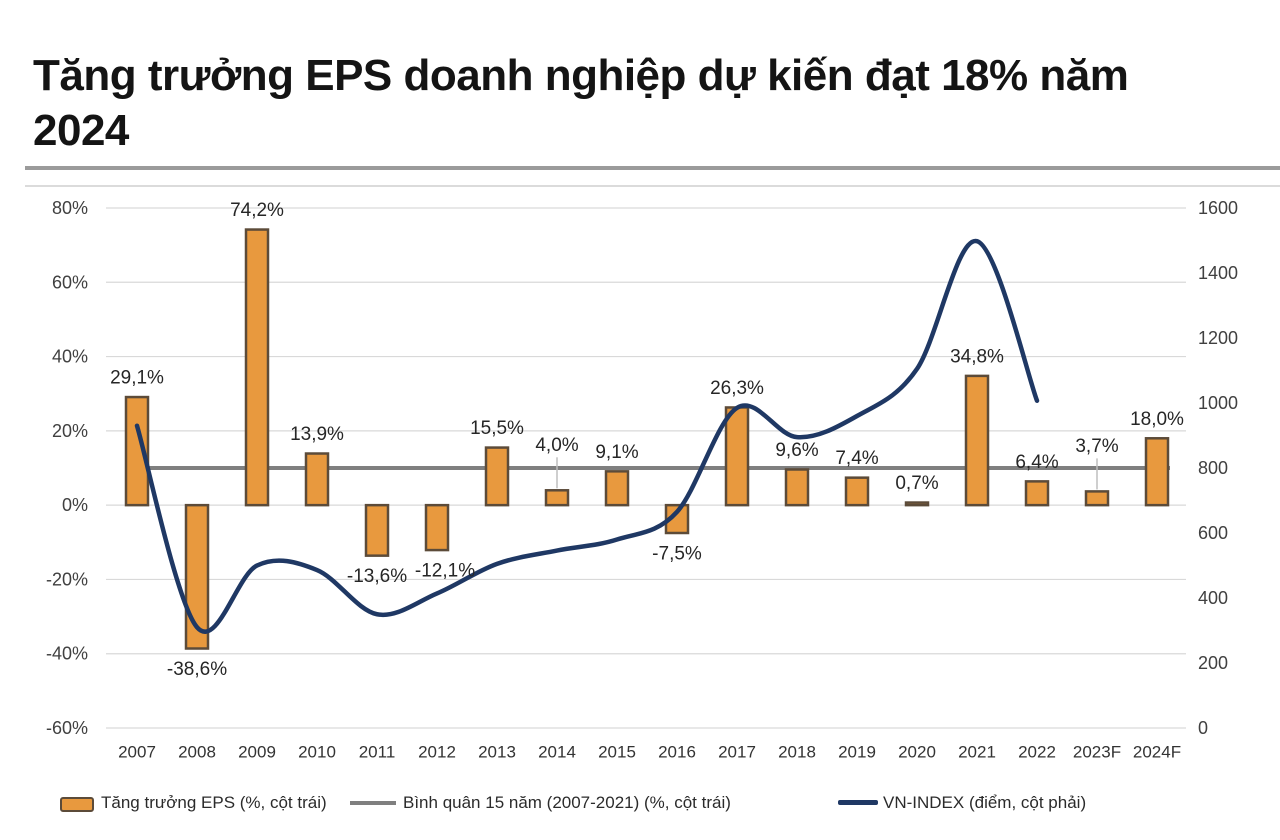 Image resolution: width=1280 pixels, height=840 pixels. Describe the element at coordinates (317, 434) in the screenshot. I see `bar-value-label-2010: 13,9%` at that location.